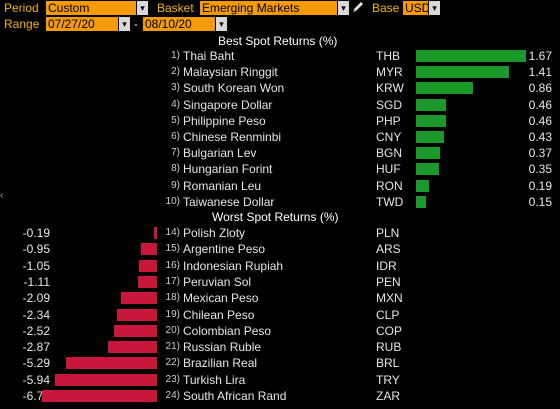  Describe the element at coordinates (388, 314) in the screenshot. I see `currency-code: CLP` at that location.